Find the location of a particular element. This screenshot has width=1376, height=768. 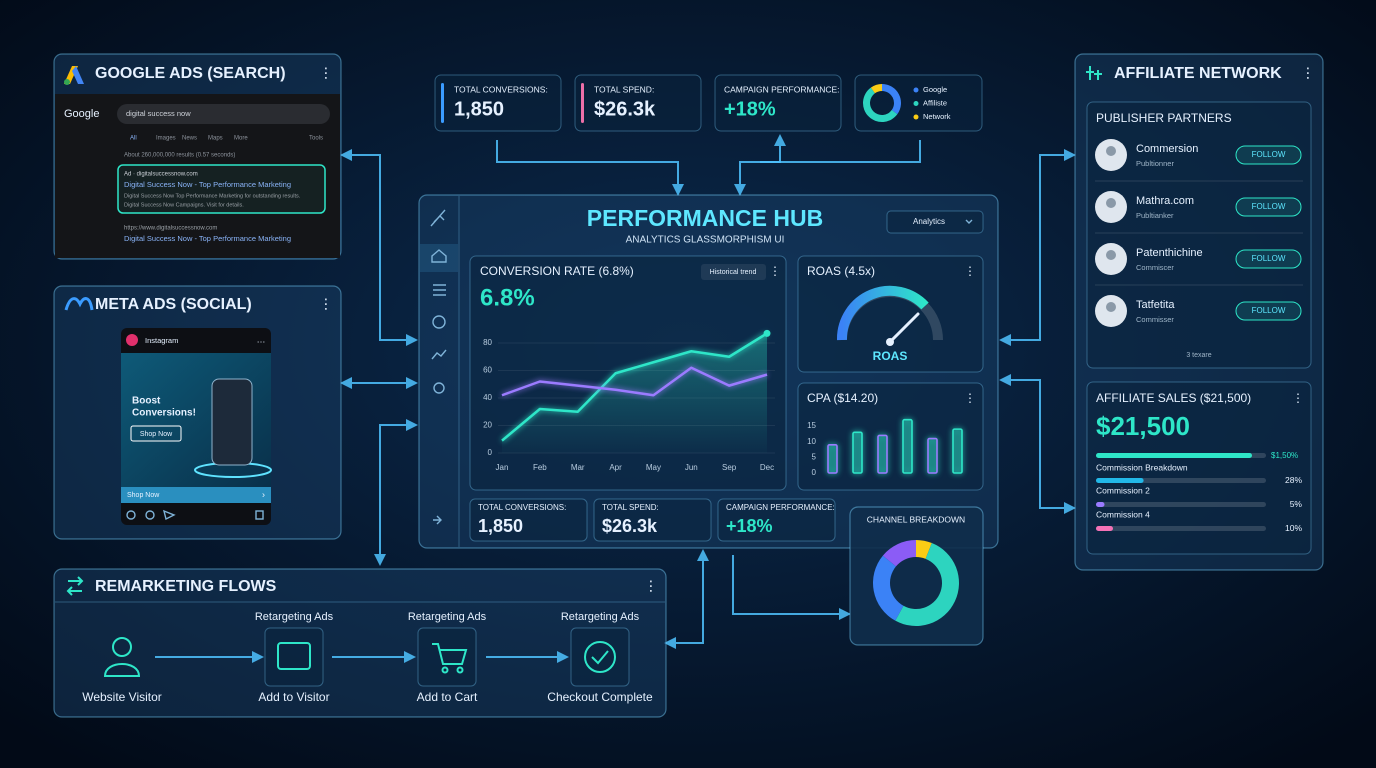

search-tabs: All Images News Maps More is located at coordinates (189, 139).